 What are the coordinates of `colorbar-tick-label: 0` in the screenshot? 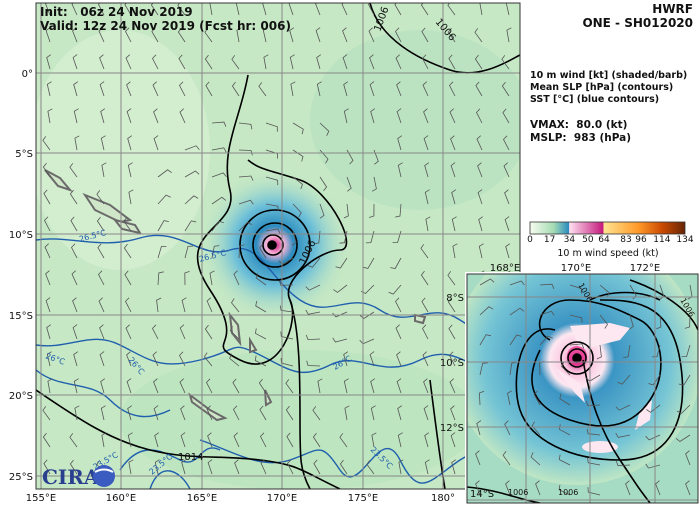 It's located at (530, 240).